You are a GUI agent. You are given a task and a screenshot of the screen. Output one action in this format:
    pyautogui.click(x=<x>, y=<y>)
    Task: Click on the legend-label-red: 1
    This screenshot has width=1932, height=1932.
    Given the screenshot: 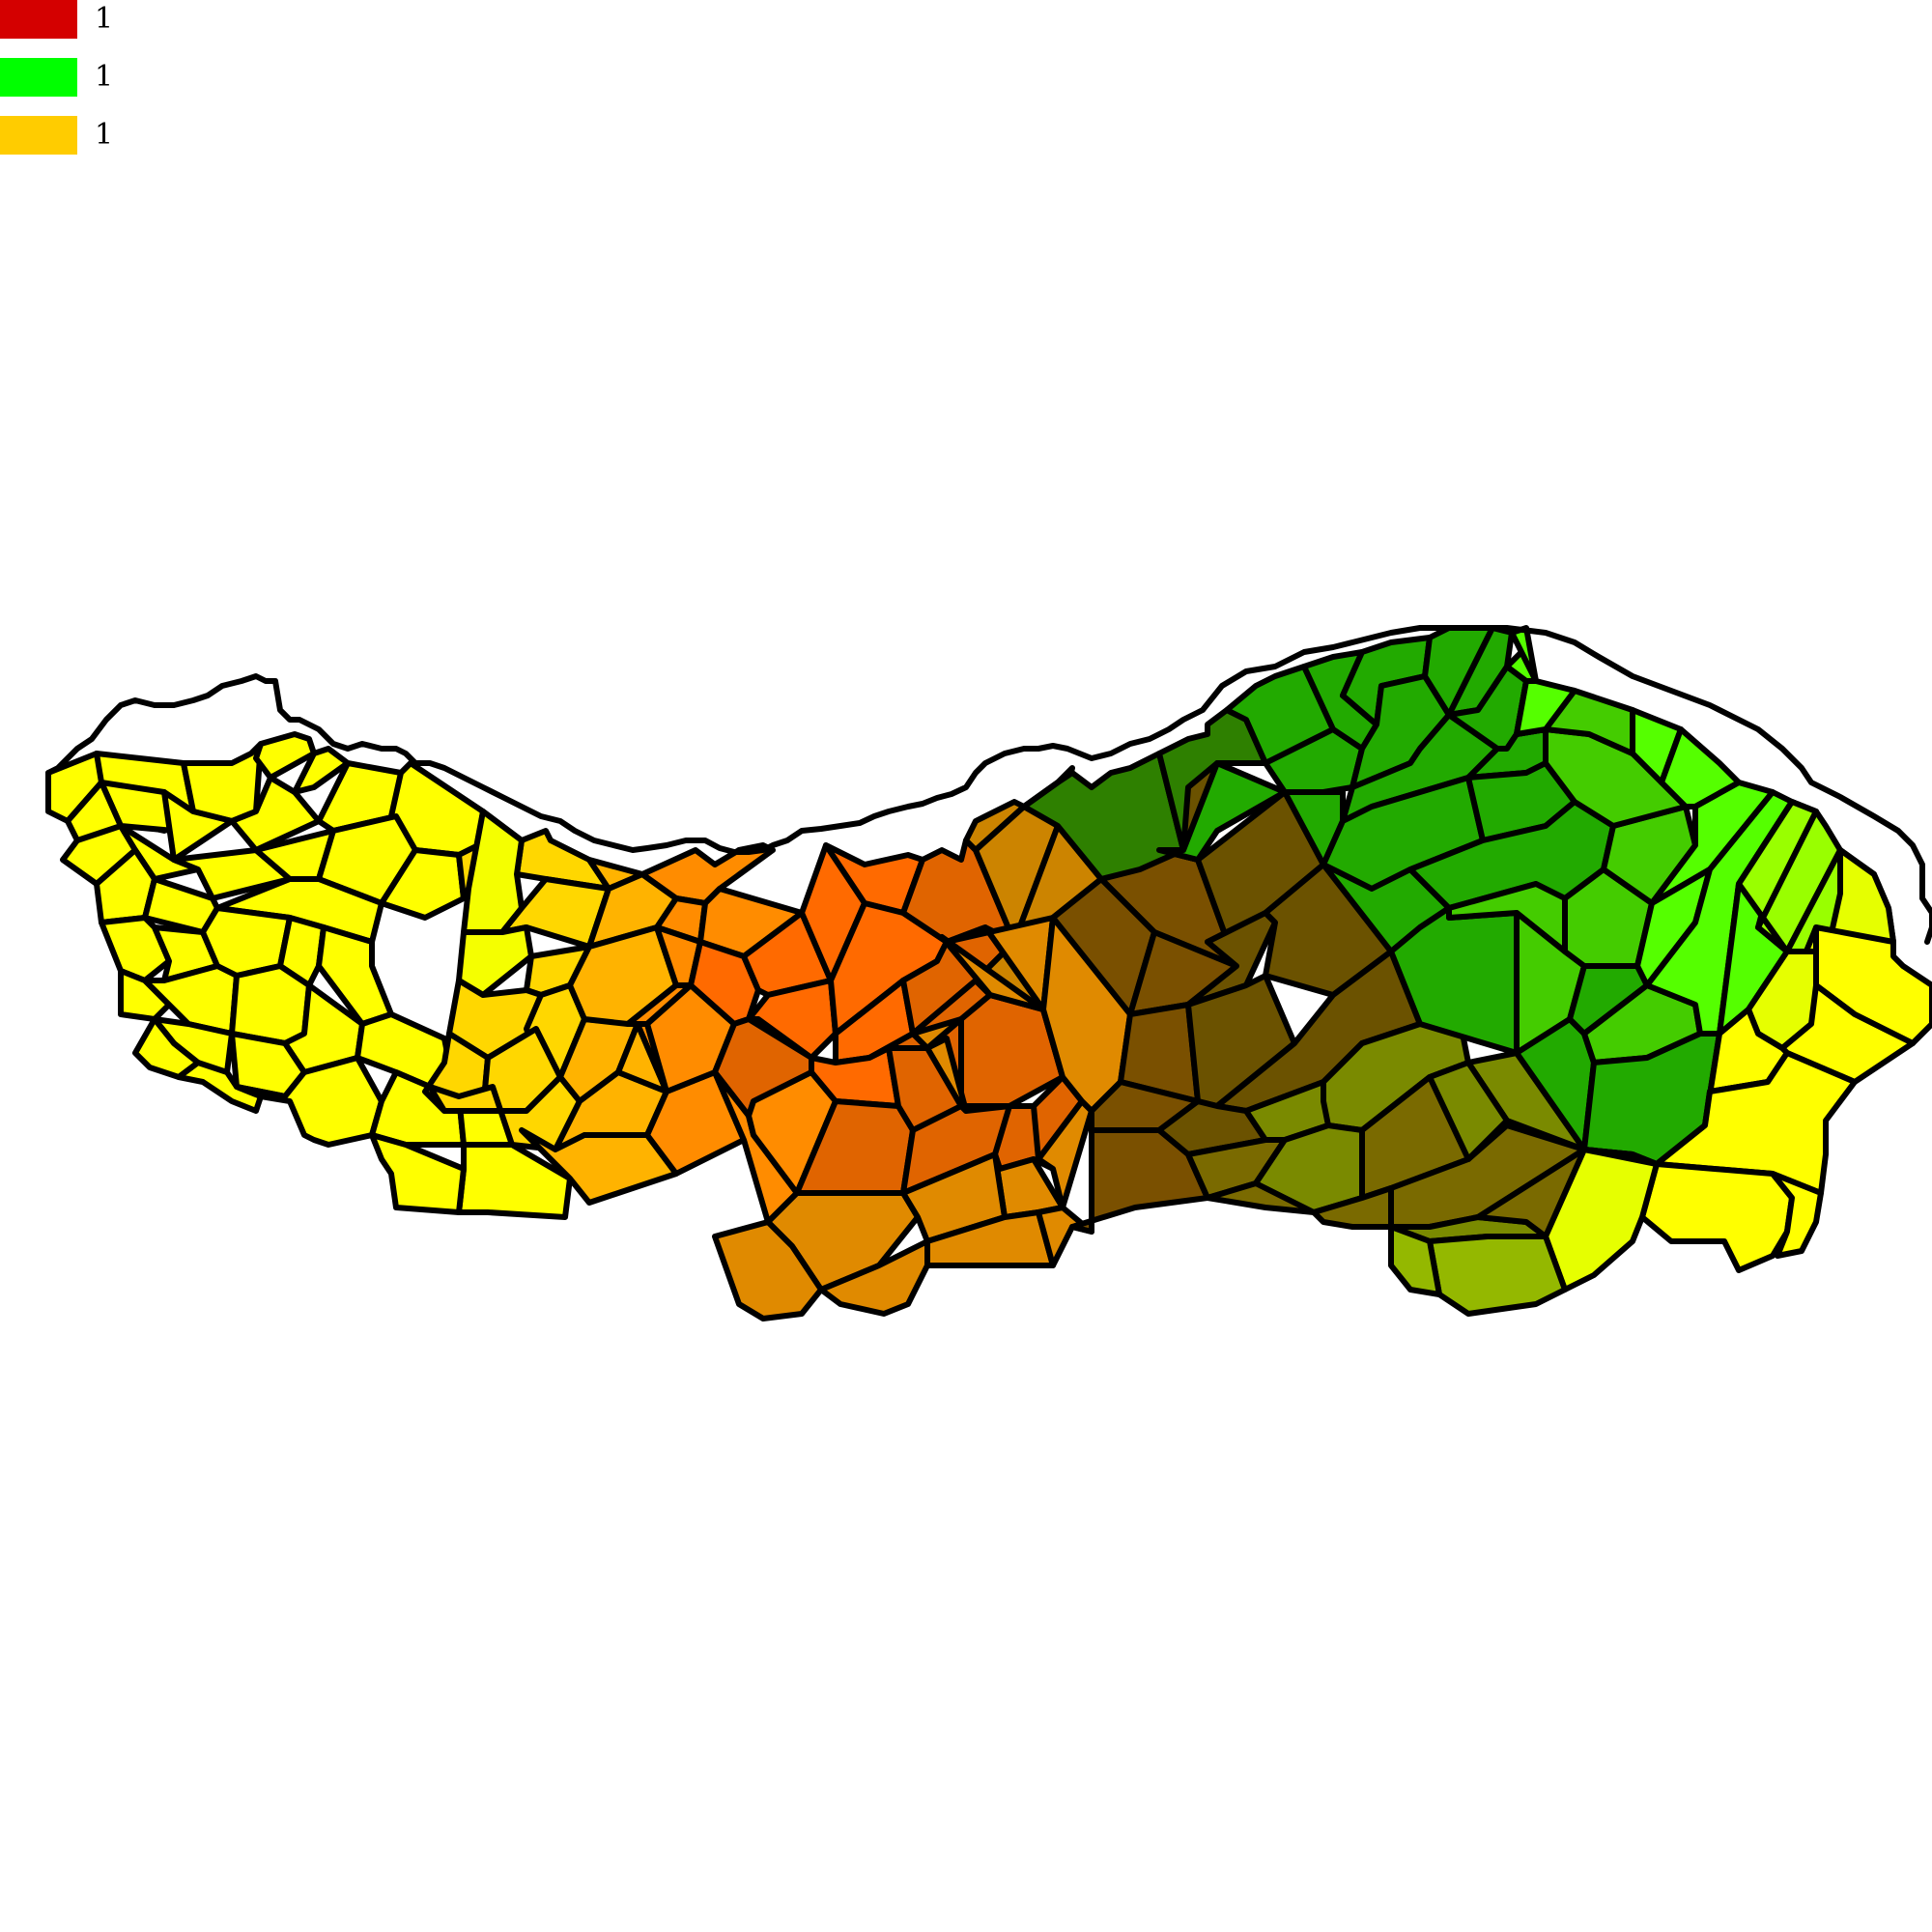 What is the action you would take?
    pyautogui.click(x=104, y=19)
    